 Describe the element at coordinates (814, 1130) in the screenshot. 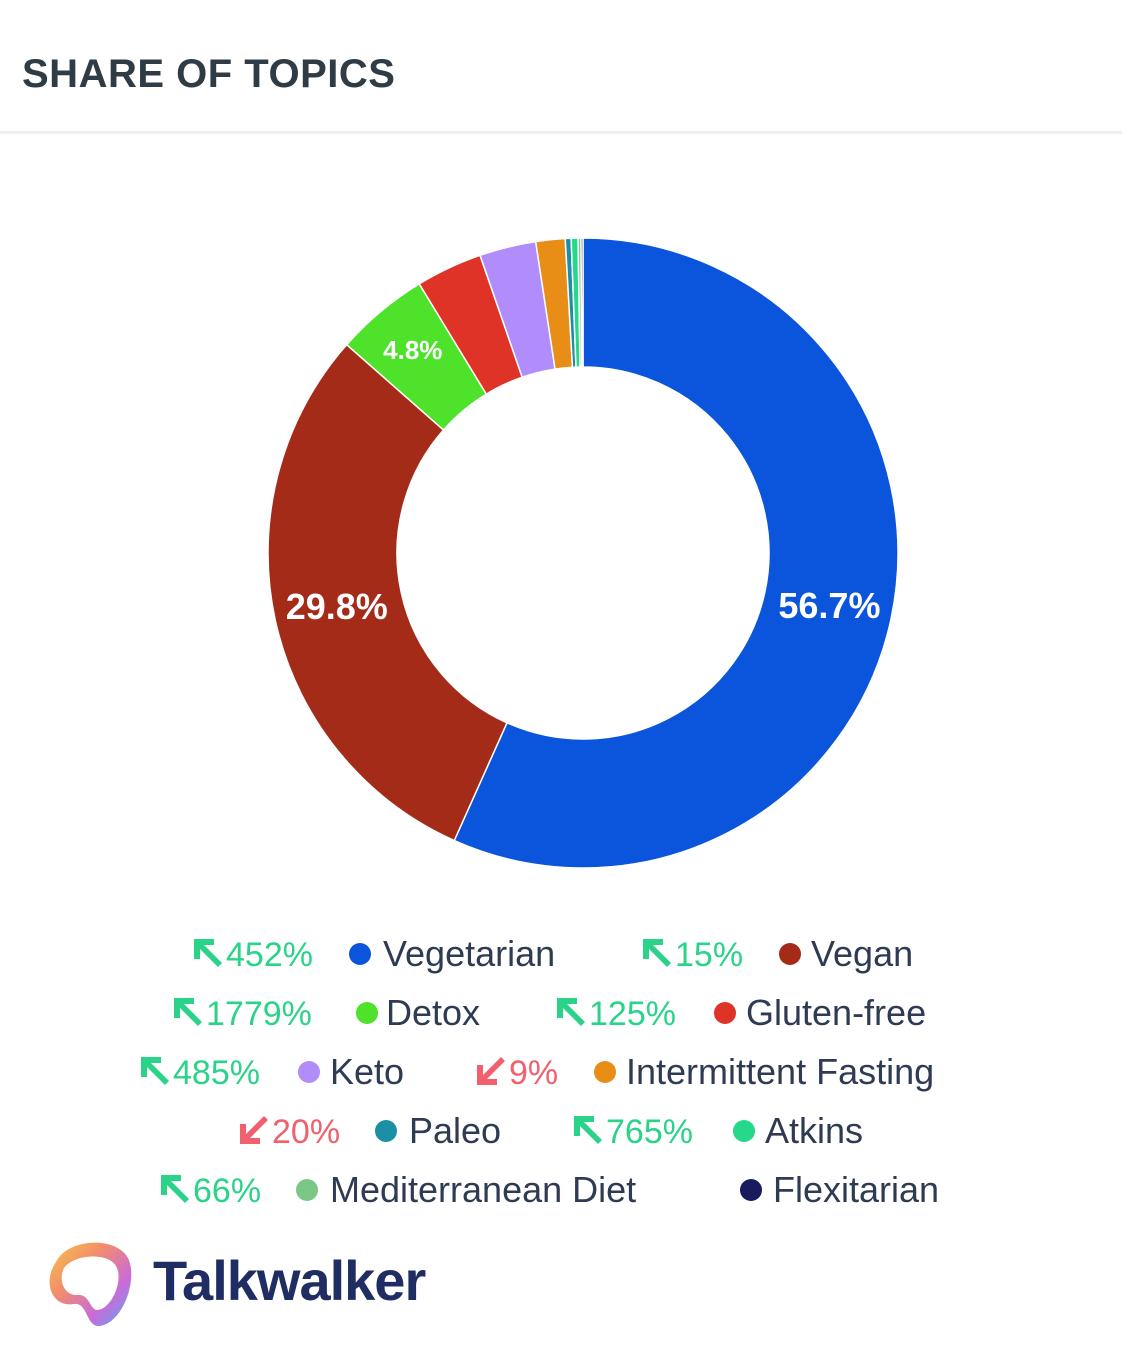

I see `legend-label-atkins: Atkins` at that location.